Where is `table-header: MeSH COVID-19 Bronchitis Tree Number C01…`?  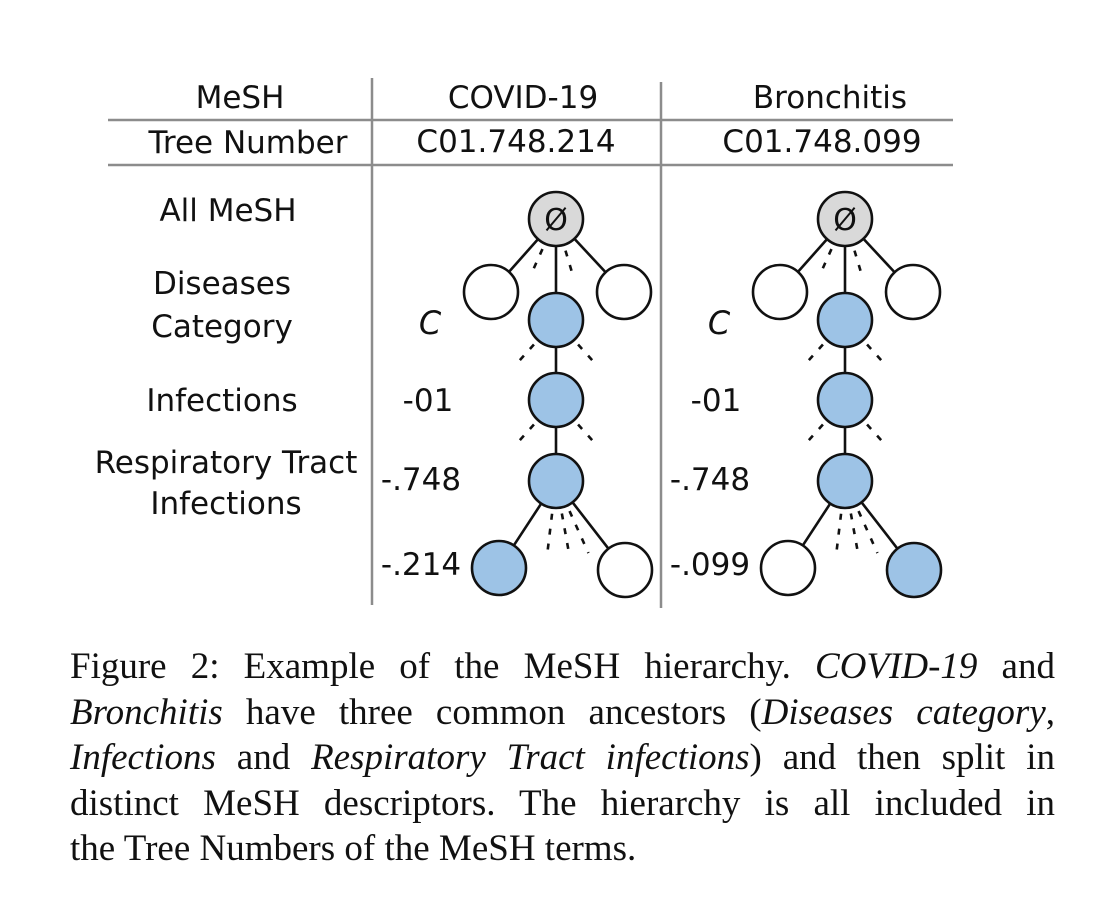 table-header: MeSH COVID-19 Bronchitis Tree Number C01… is located at coordinates (535, 120).